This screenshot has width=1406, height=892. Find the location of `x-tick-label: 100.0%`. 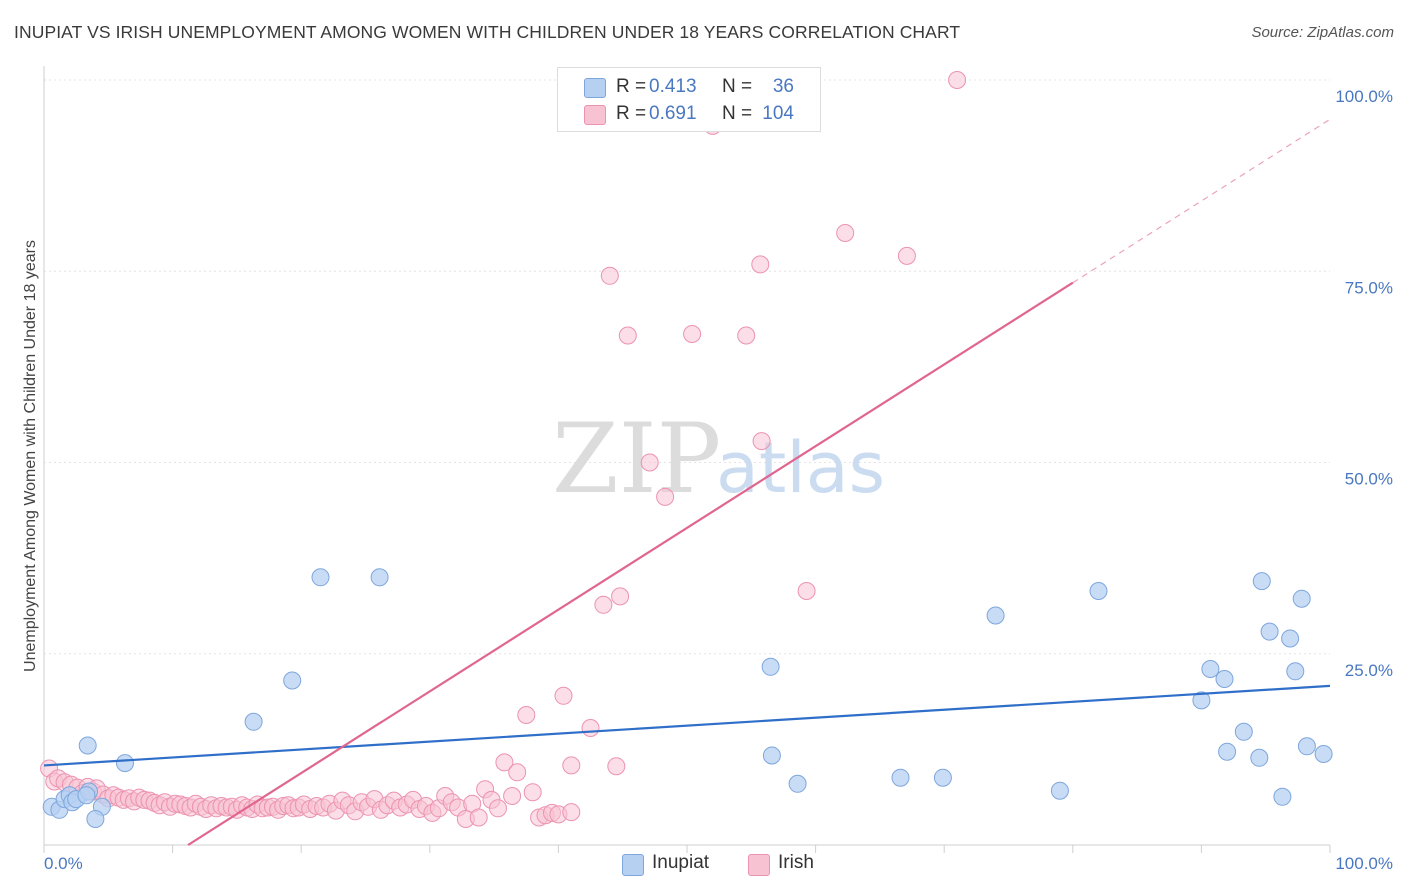

x-tick-label: 100.0% is located at coordinates (1364, 863).